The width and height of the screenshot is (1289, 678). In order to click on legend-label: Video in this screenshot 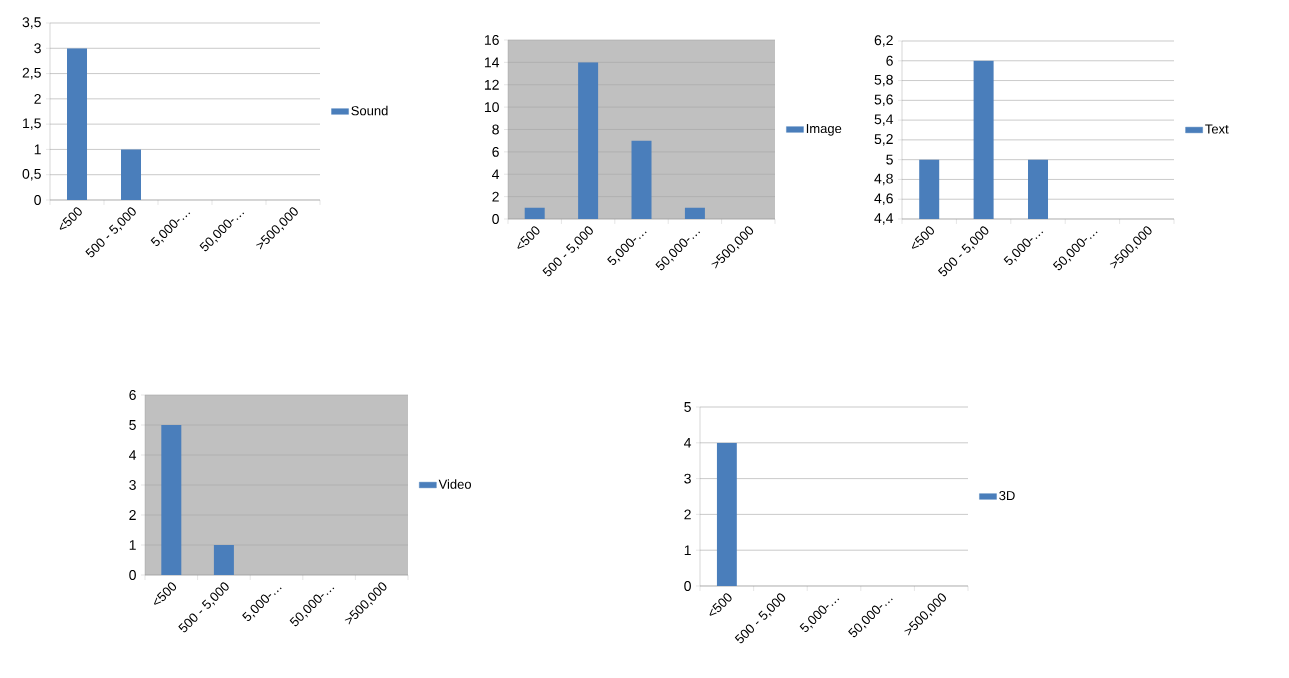, I will do `click(455, 484)`.